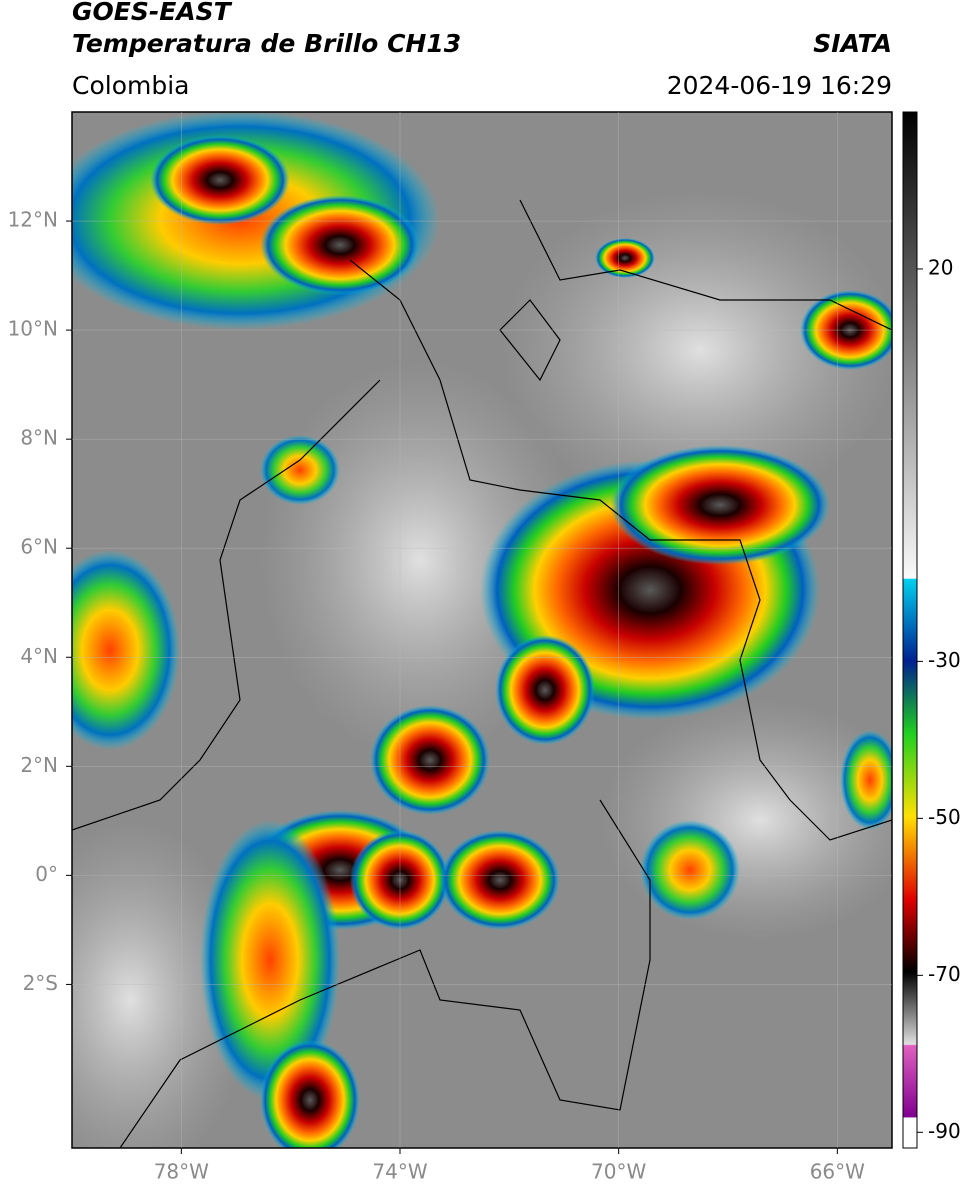 The height and width of the screenshot is (1190, 966). Describe the element at coordinates (39, 765) in the screenshot. I see `lat-tick-label: 2°N` at that location.